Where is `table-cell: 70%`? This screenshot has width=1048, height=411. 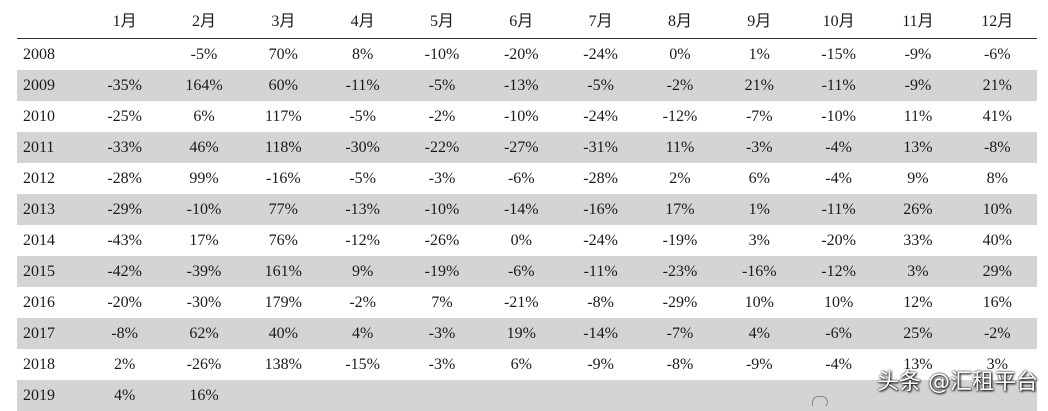 table-cell: 70% is located at coordinates (283, 54).